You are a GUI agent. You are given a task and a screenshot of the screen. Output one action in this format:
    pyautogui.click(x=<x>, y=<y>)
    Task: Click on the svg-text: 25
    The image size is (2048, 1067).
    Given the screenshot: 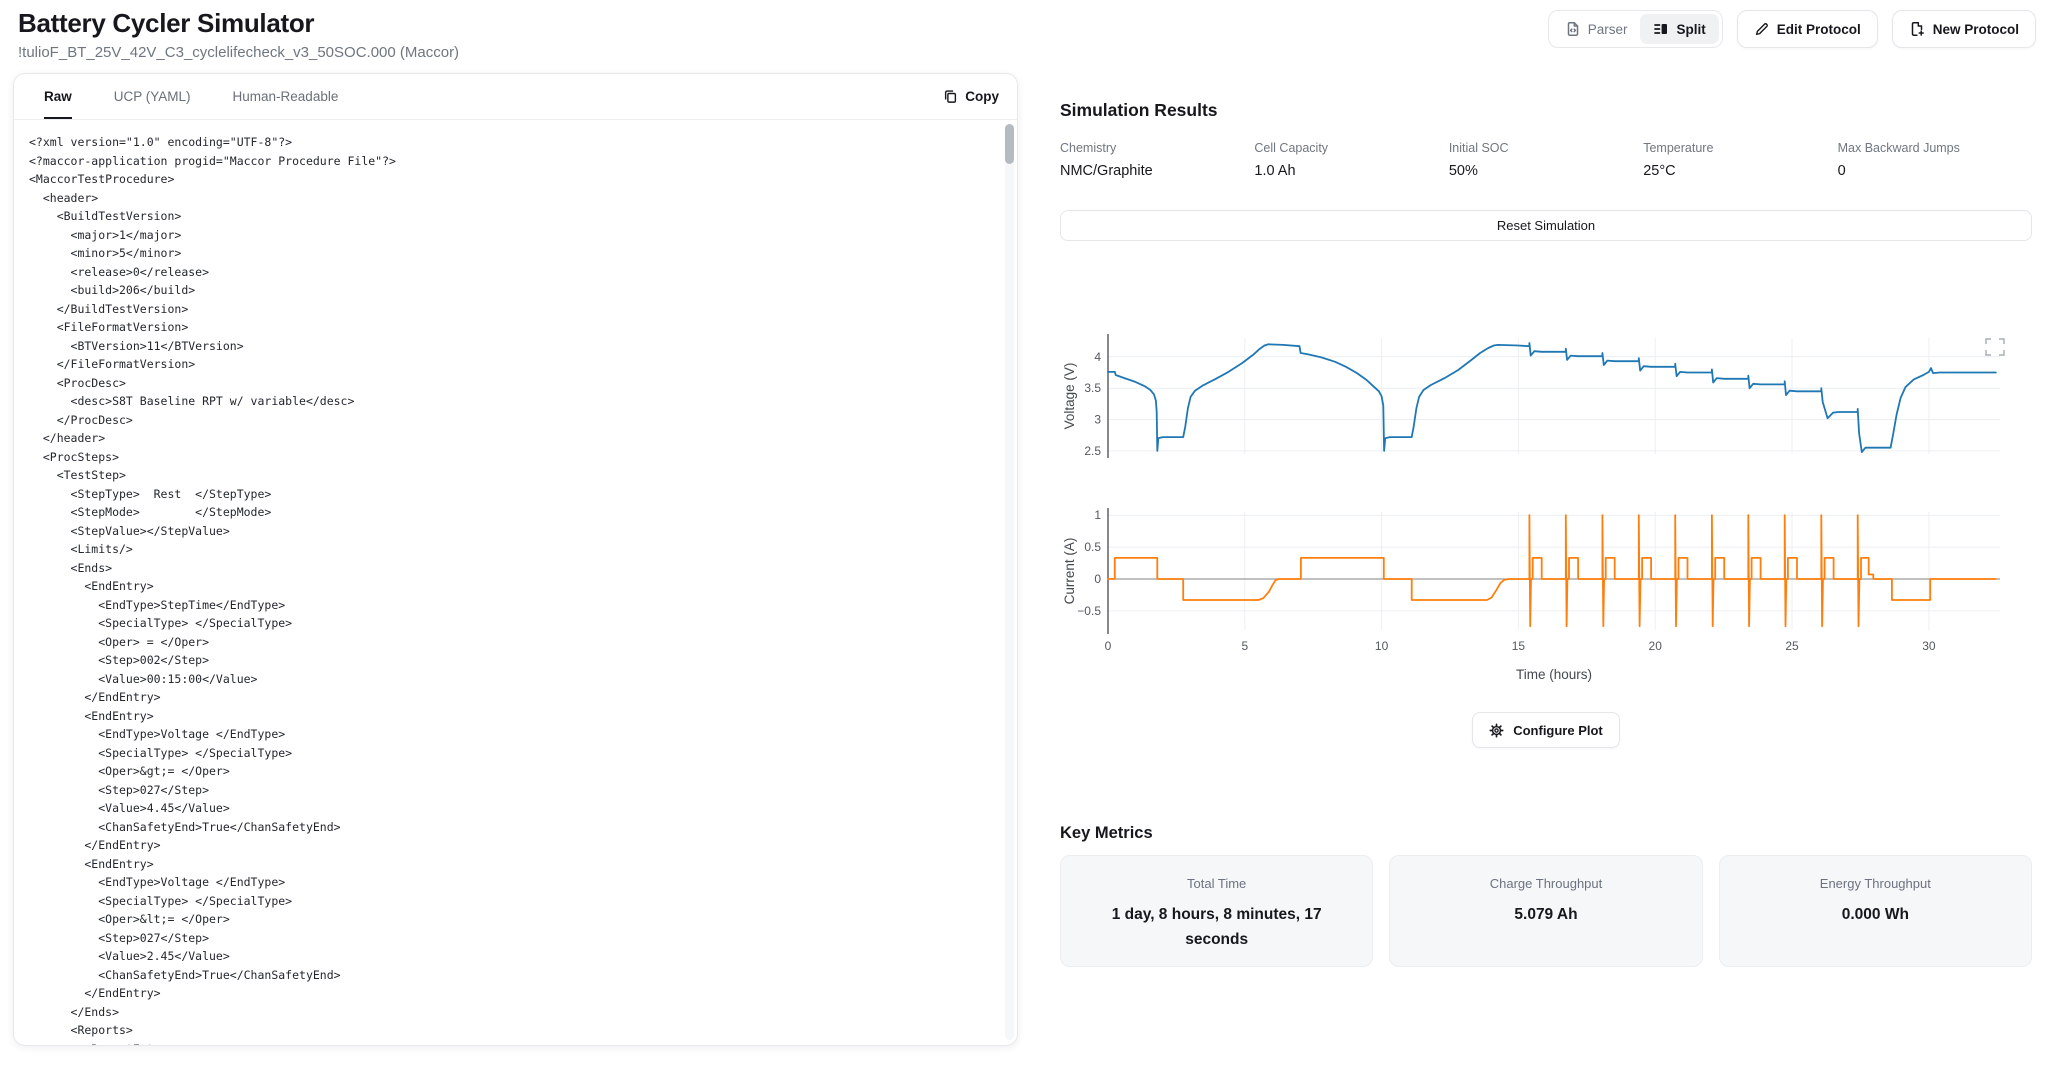 What is the action you would take?
    pyautogui.click(x=1792, y=646)
    